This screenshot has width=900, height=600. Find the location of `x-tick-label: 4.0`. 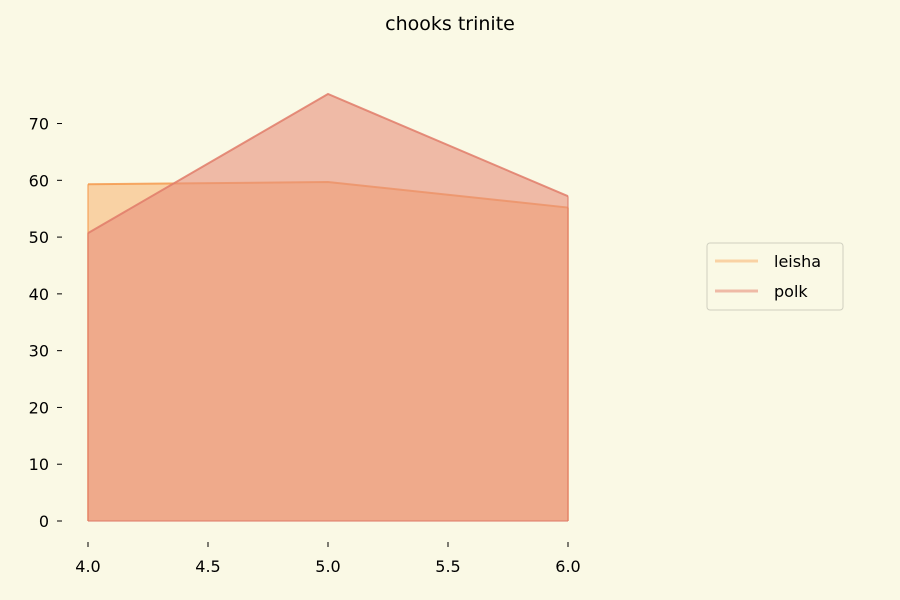

x-tick-label: 4.0 is located at coordinates (87, 566).